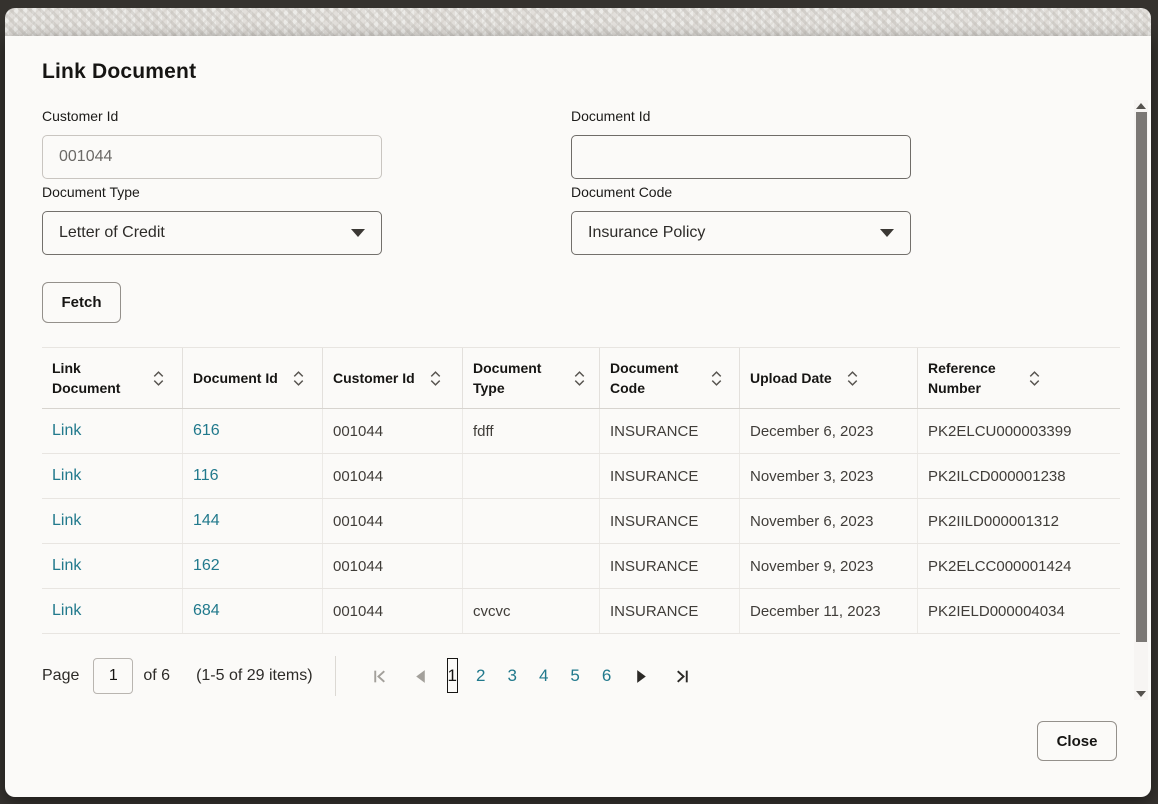  I want to click on pagination-bar: Page of 6 (1-5 of 29 items) 12 3 4 5 6, so click(422, 676).